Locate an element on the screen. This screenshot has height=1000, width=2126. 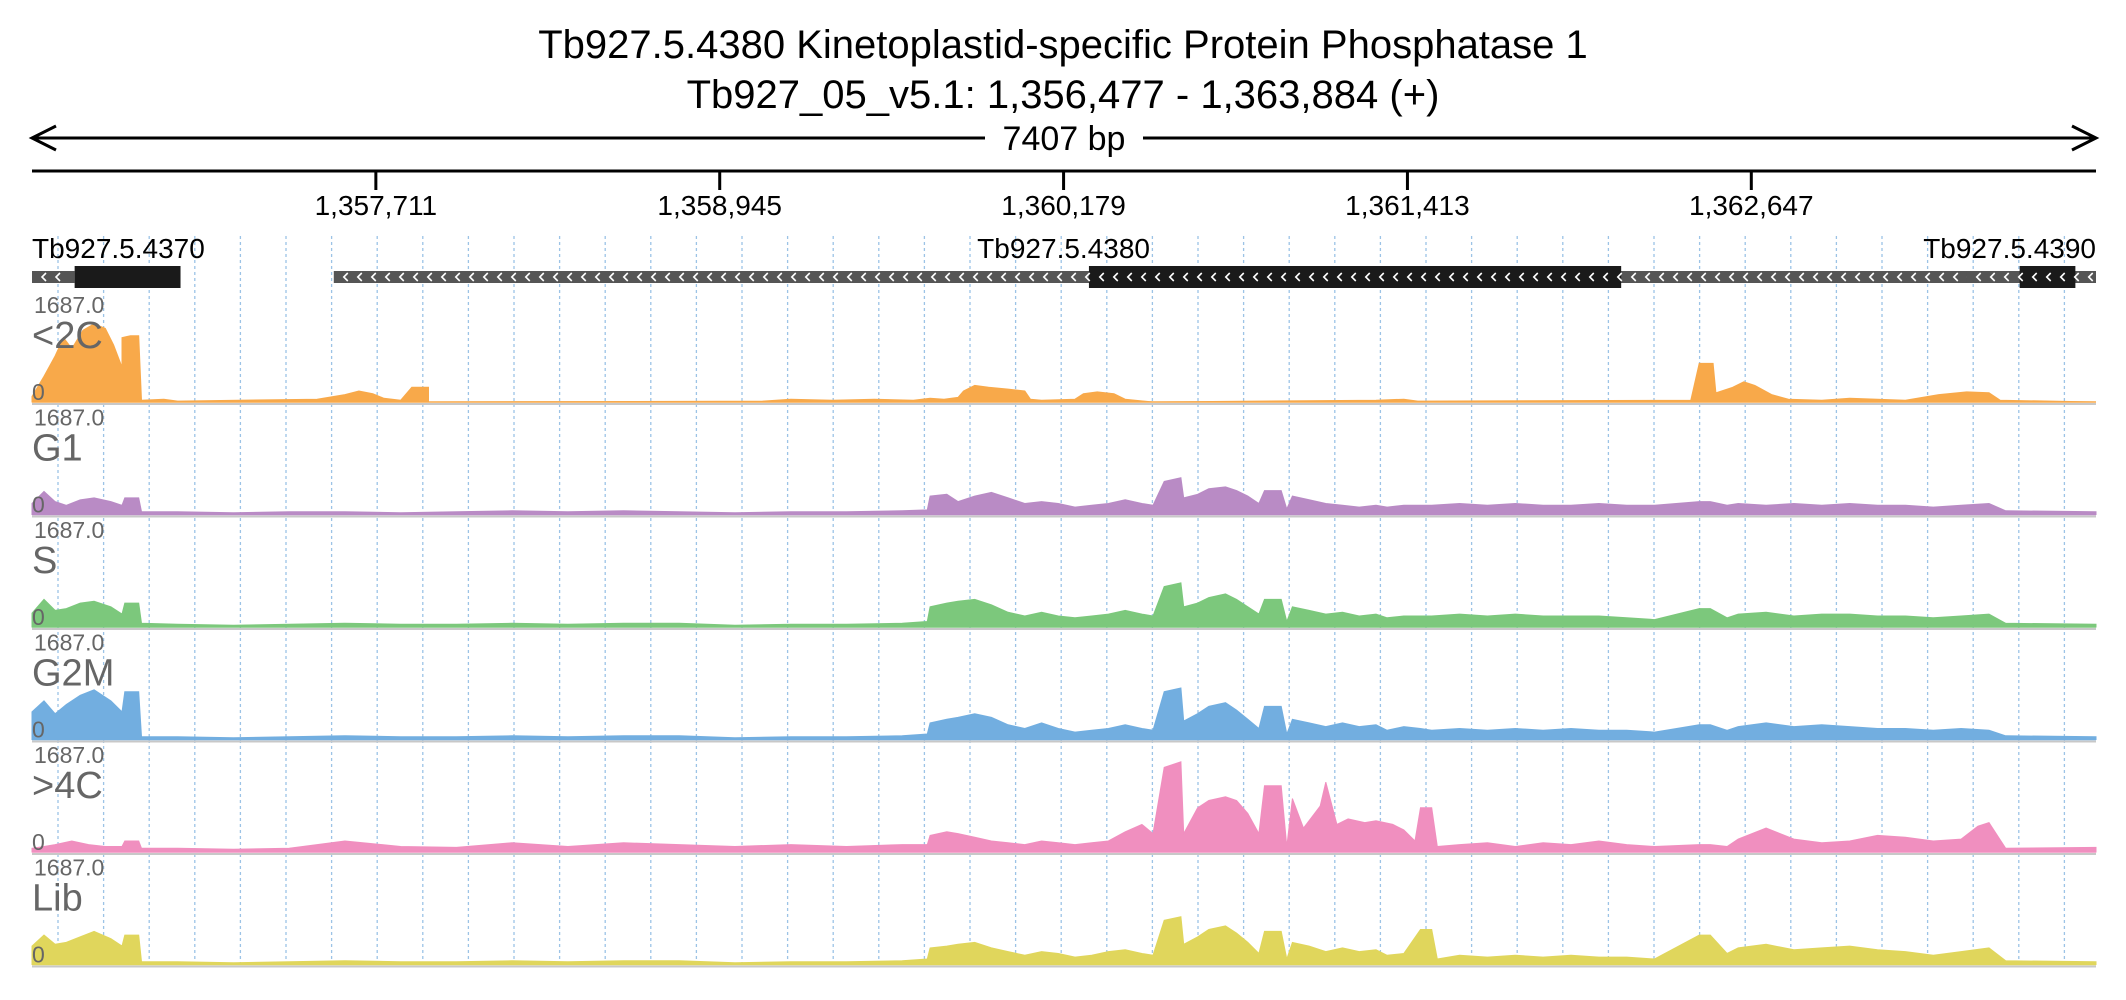
coverage-track: 1687.0>4C 0 is located at coordinates (1064, 798).